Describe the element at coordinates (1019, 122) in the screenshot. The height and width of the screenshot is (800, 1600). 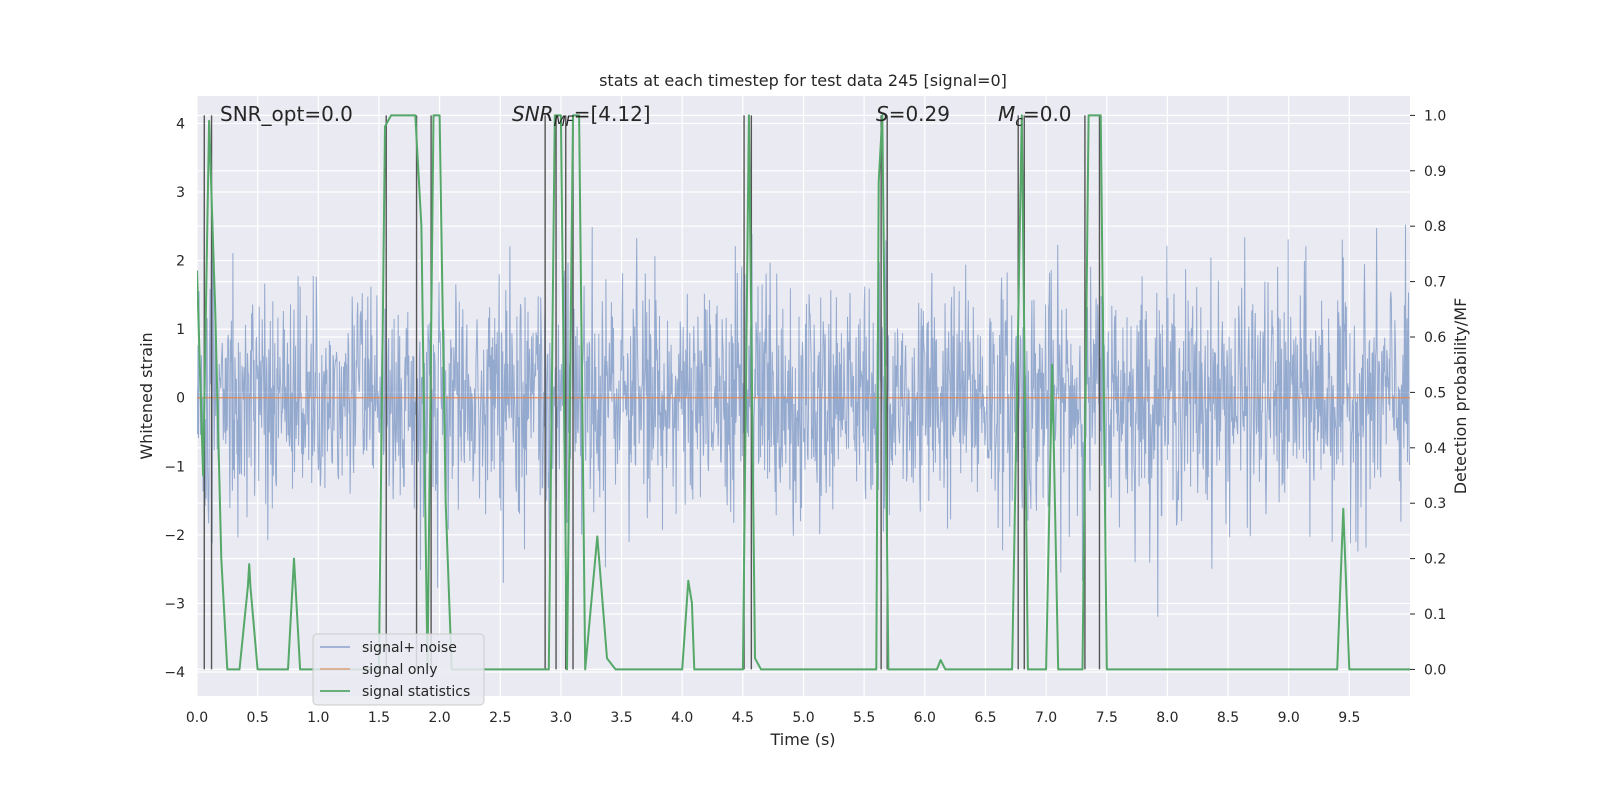
I see `annotation-mc-sub: c` at that location.